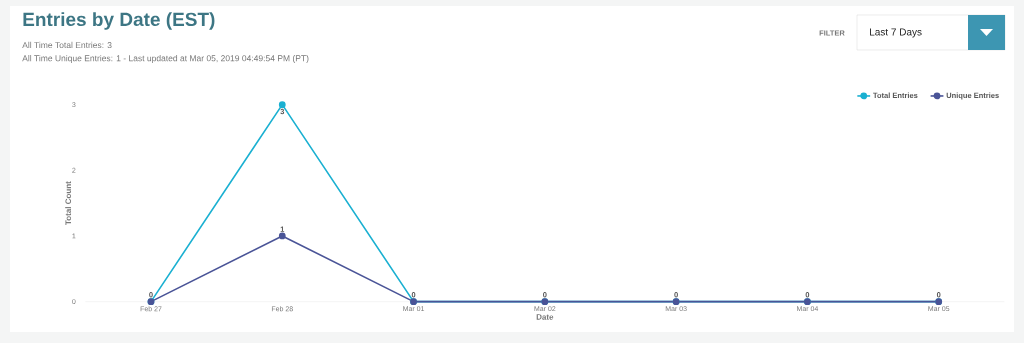 This screenshot has width=1024, height=343. What do you see at coordinates (896, 33) in the screenshot?
I see `text: Last 7 Days` at bounding box center [896, 33].